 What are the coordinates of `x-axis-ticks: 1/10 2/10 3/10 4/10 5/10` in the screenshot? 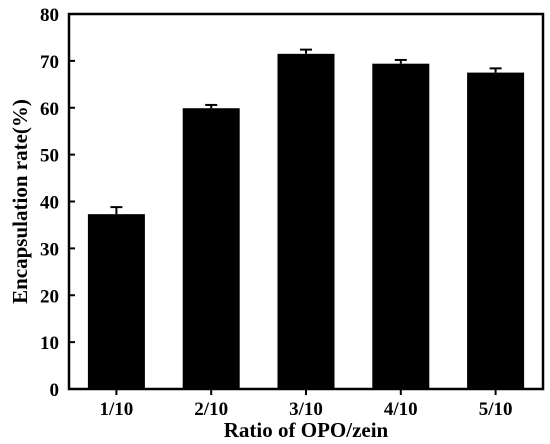 It's located at (306, 404).